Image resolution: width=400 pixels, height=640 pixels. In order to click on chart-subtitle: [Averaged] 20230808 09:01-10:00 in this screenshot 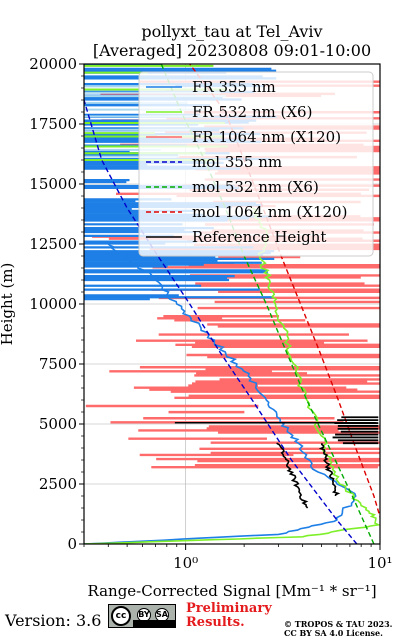, I will do `click(232, 50)`.